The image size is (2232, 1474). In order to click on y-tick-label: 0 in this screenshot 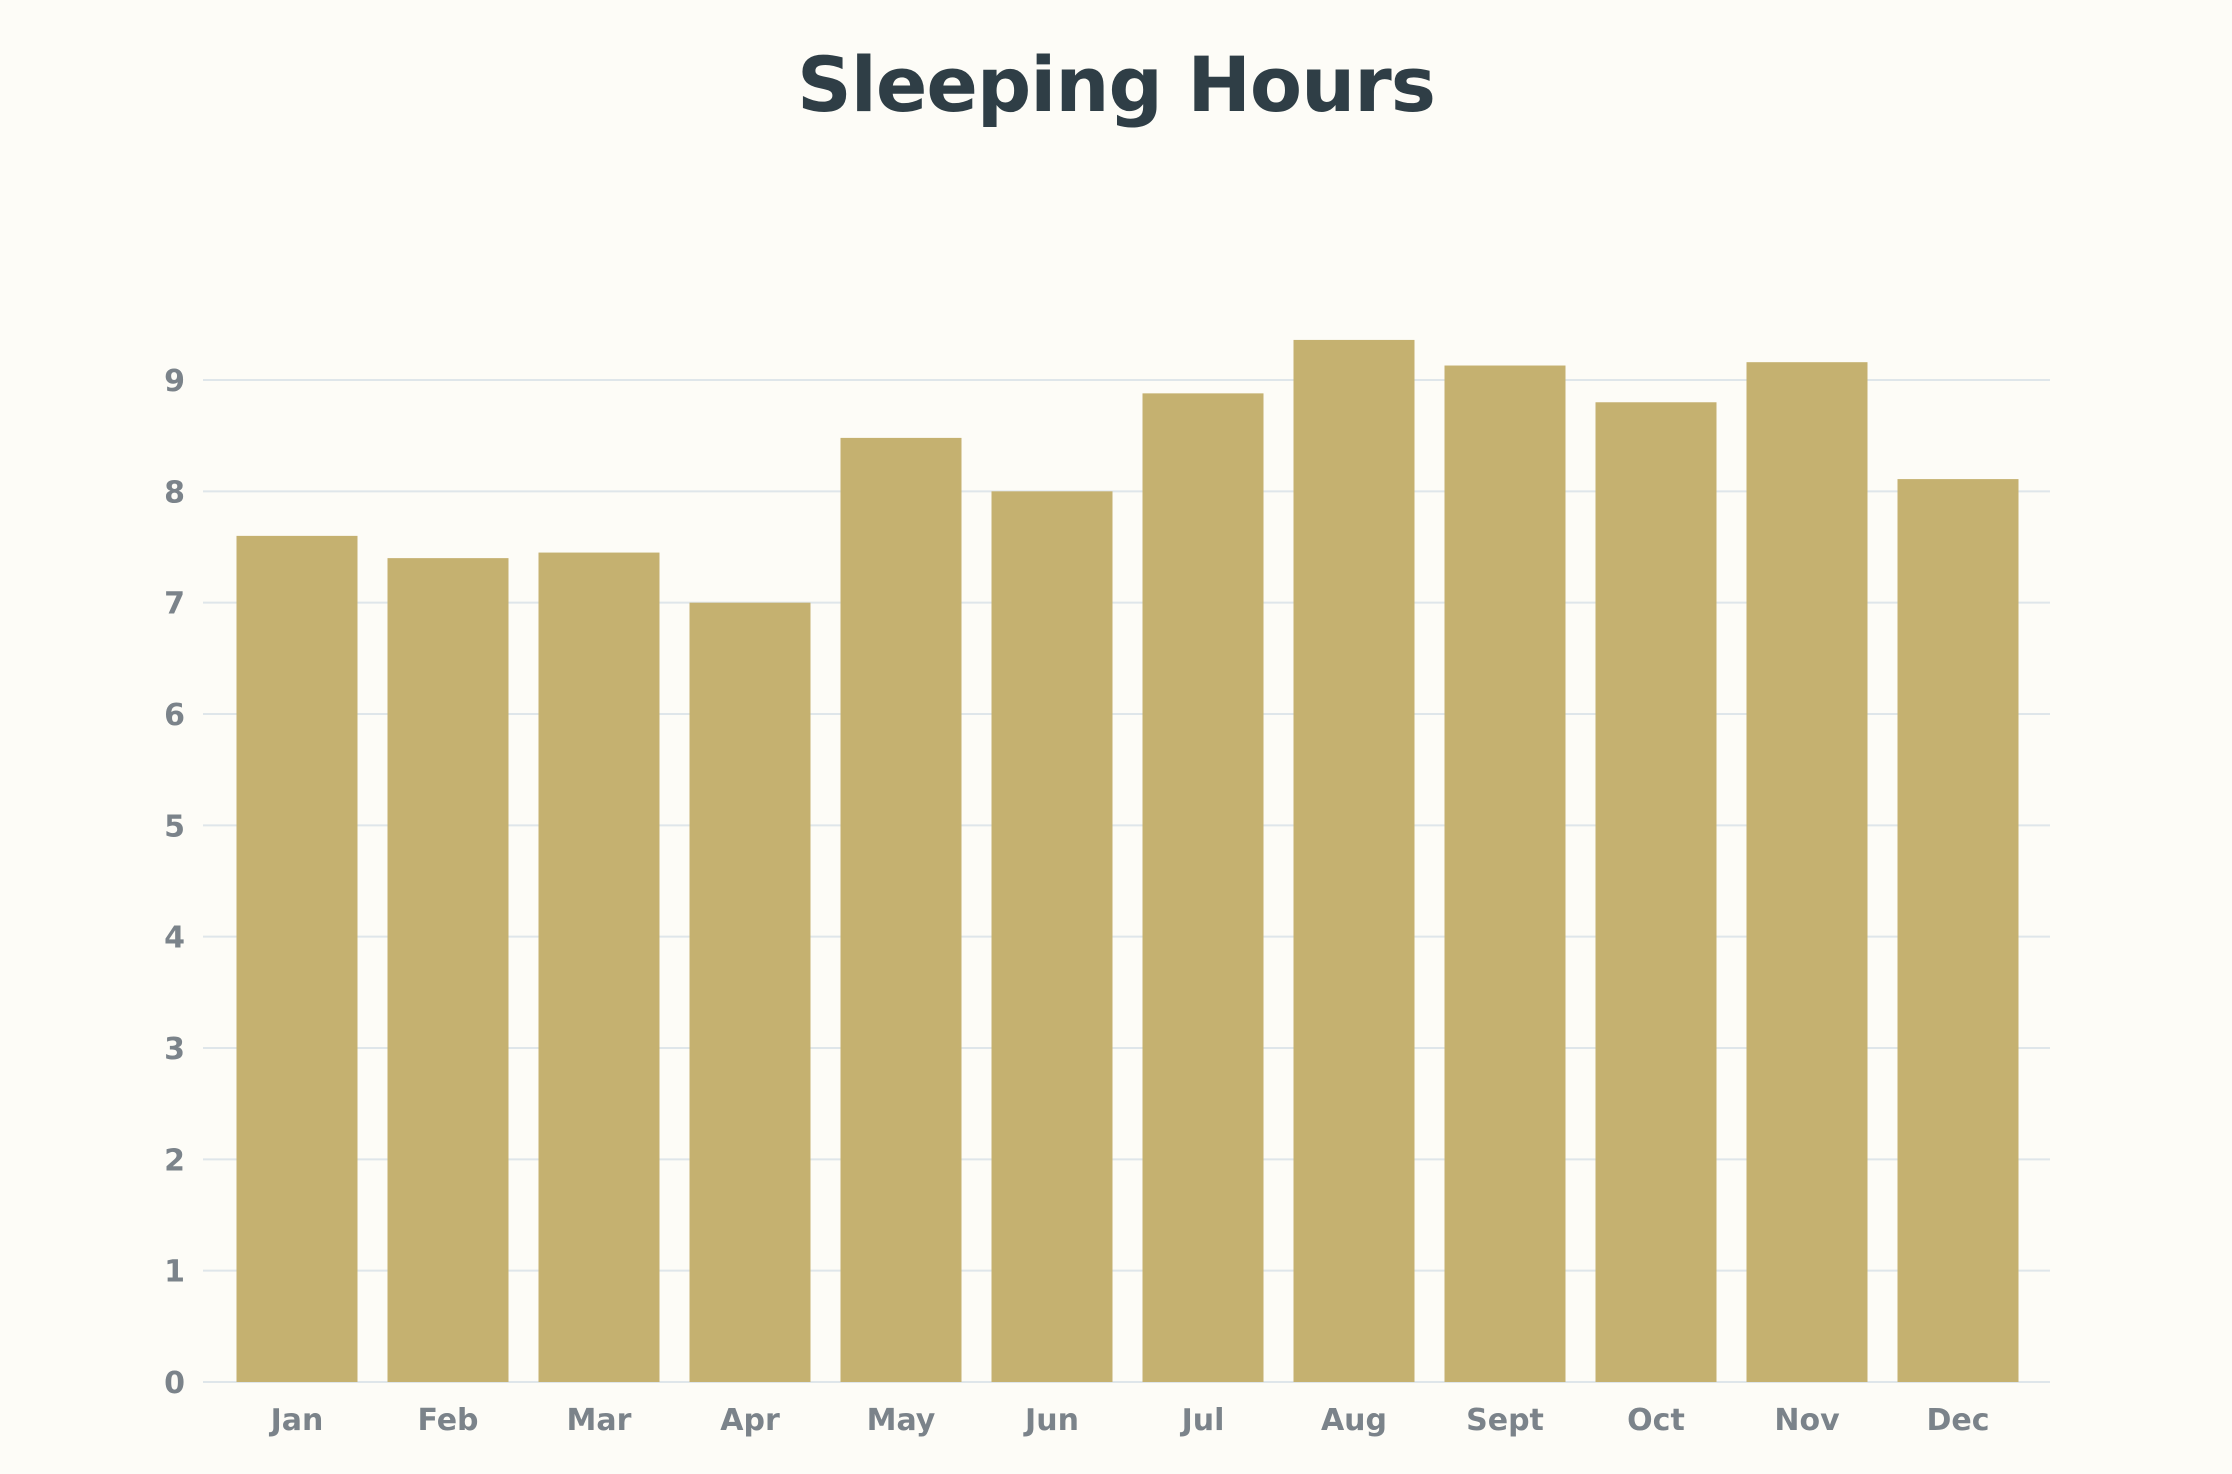, I will do `click(174, 1383)`.